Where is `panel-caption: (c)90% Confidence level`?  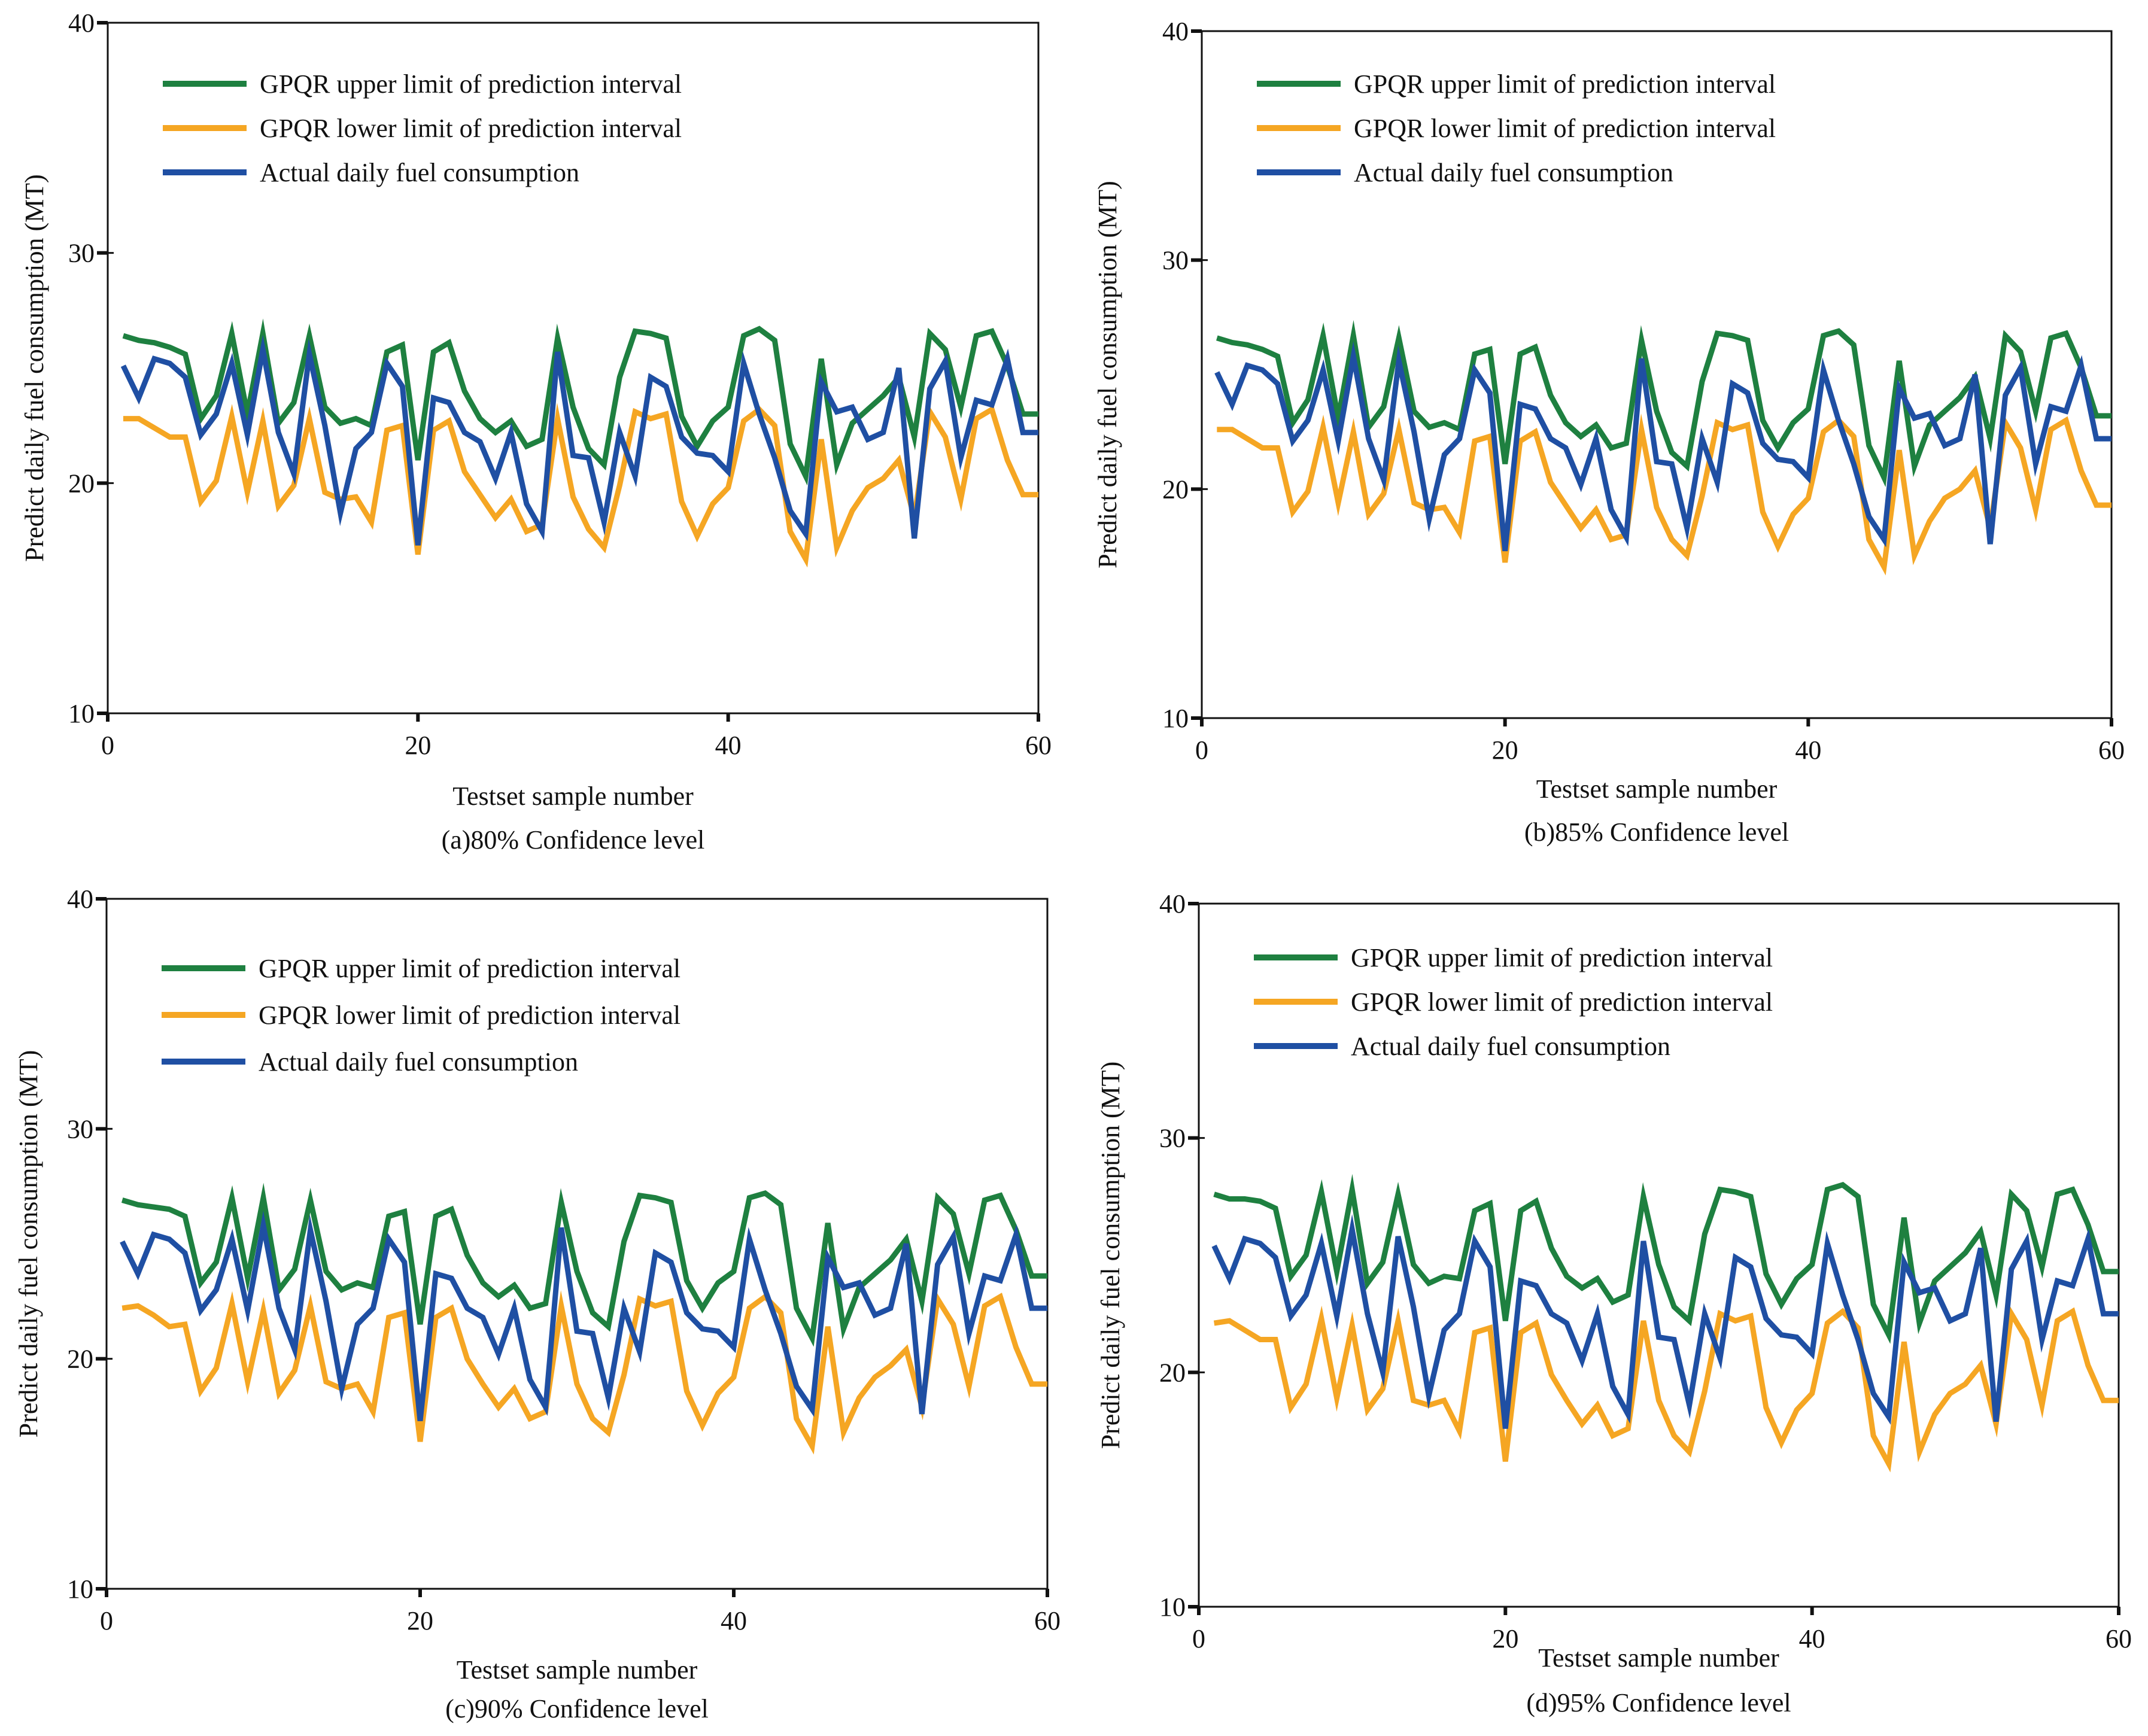 panel-caption: (c)90% Confidence level is located at coordinates (577, 1708).